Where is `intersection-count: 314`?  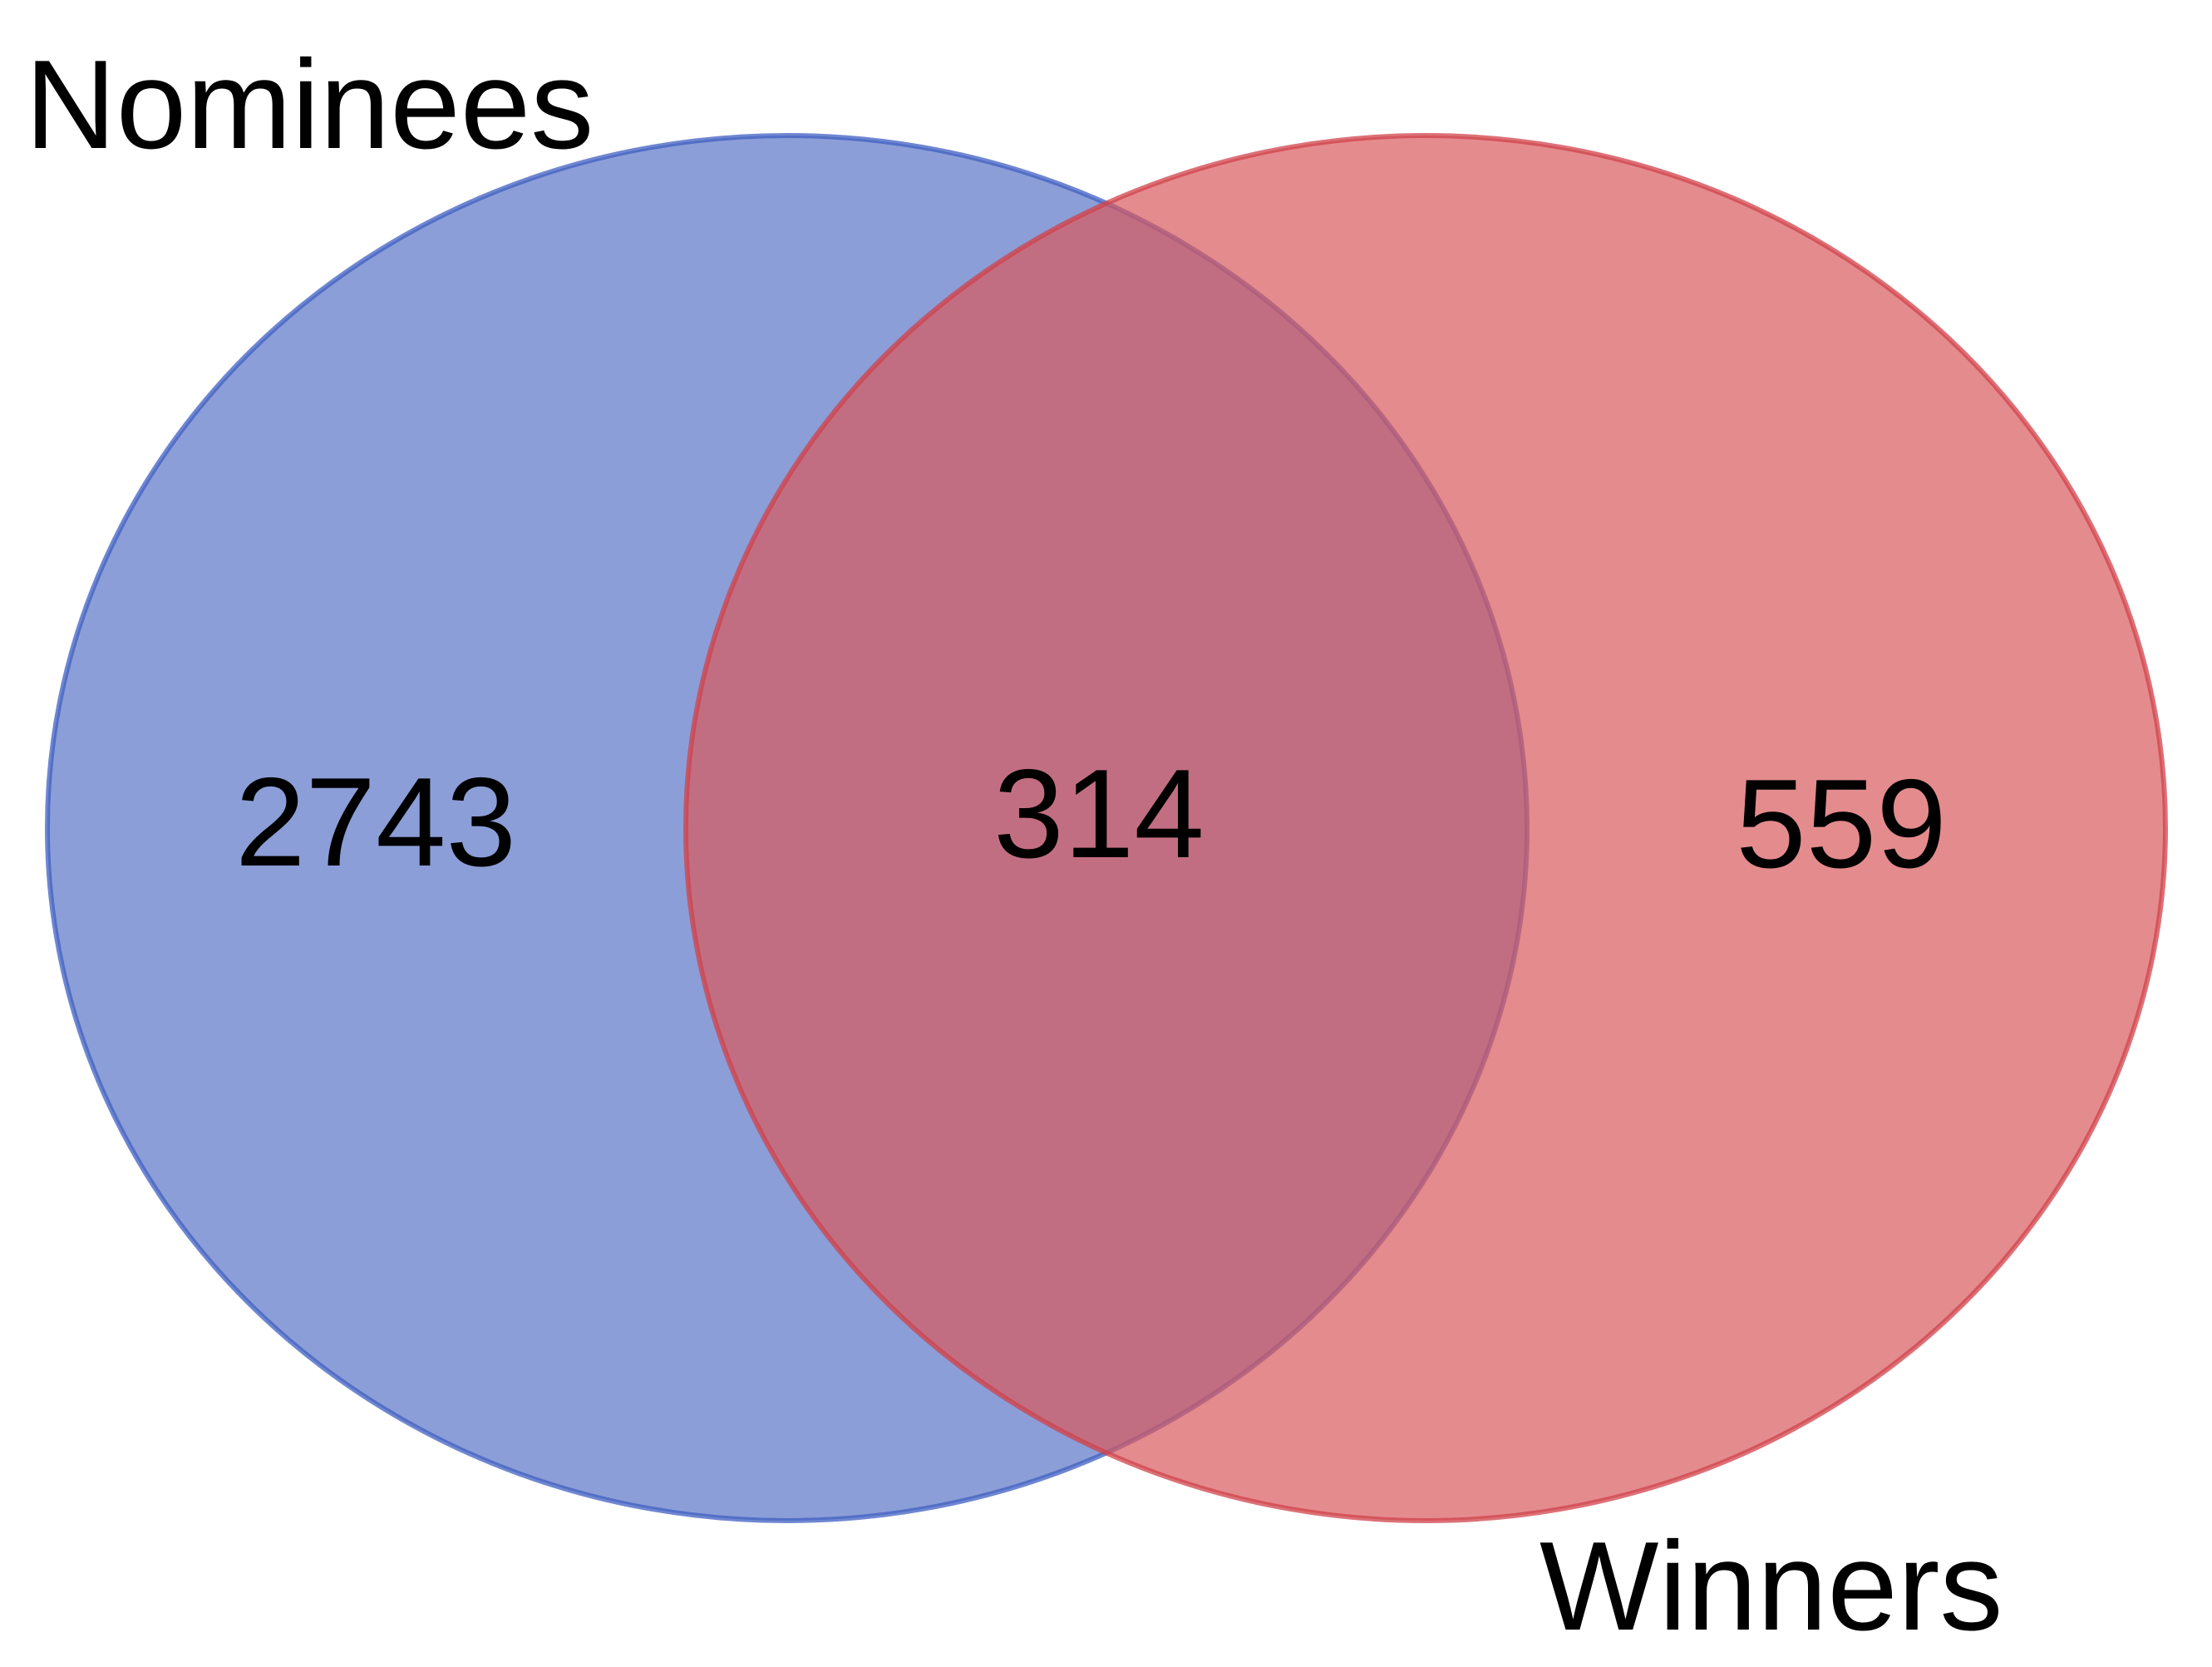
intersection-count: 314 is located at coordinates (1099, 814).